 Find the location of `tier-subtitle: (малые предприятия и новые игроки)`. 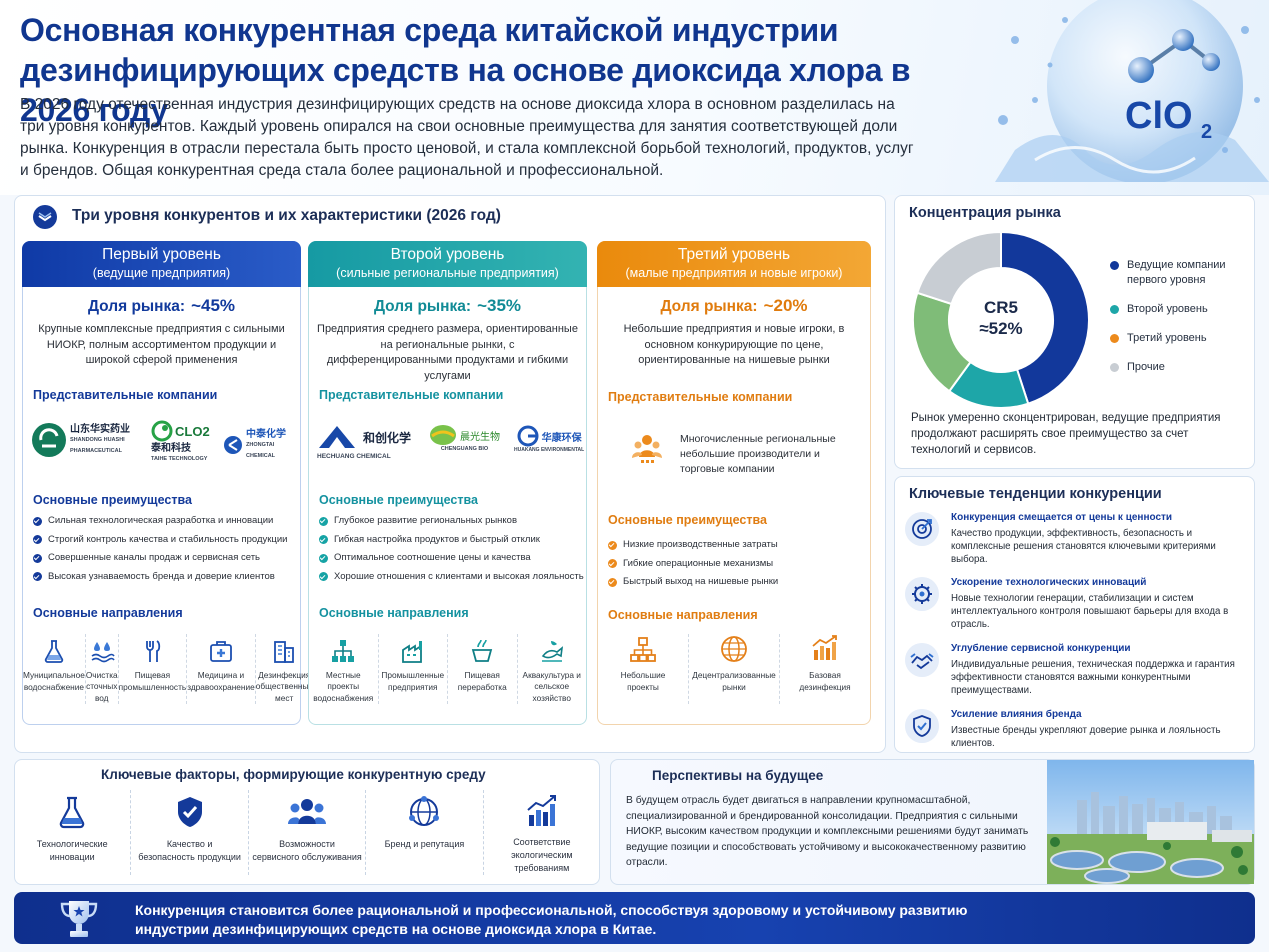

tier-subtitle: (малые предприятия и новые игроки) is located at coordinates (734, 273).